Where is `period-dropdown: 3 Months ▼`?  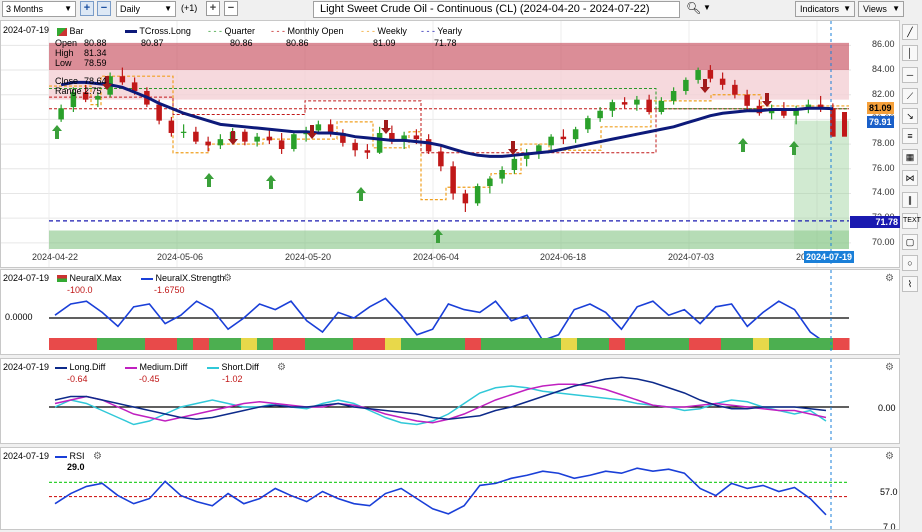
period-dropdown: 3 Months ▼ is located at coordinates (39, 9).